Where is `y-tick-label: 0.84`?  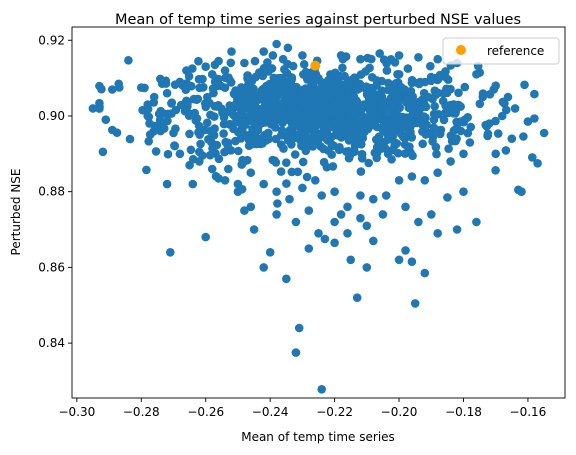
y-tick-label: 0.84 is located at coordinates (51, 343).